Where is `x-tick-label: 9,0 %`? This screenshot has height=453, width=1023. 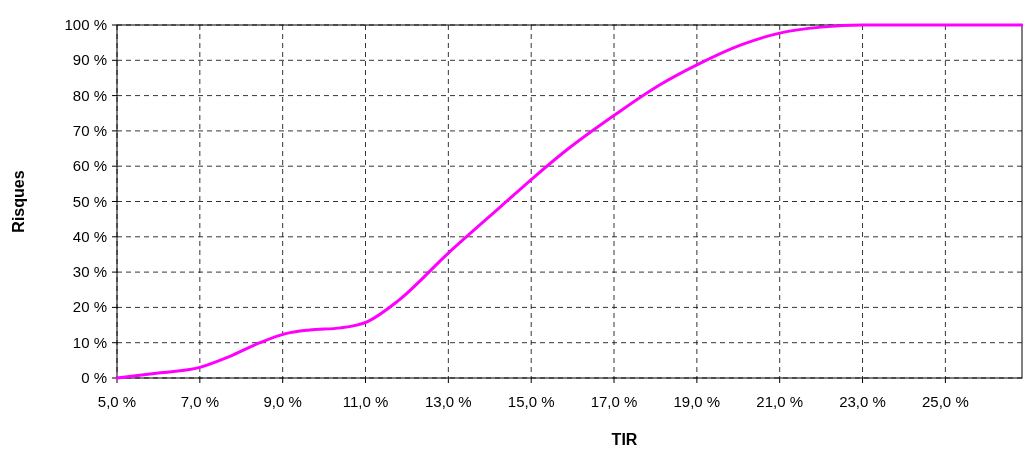
x-tick-label: 9,0 % is located at coordinates (282, 401).